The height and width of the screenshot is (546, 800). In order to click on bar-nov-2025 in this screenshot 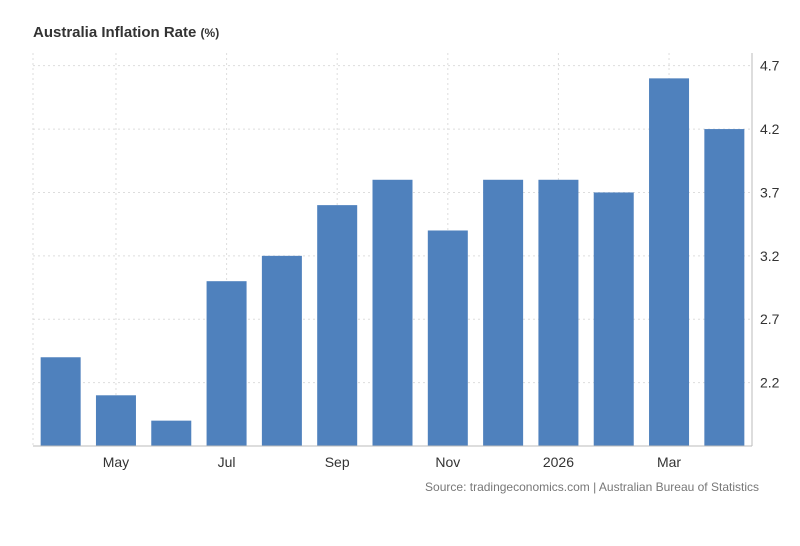, I will do `click(447, 338)`.